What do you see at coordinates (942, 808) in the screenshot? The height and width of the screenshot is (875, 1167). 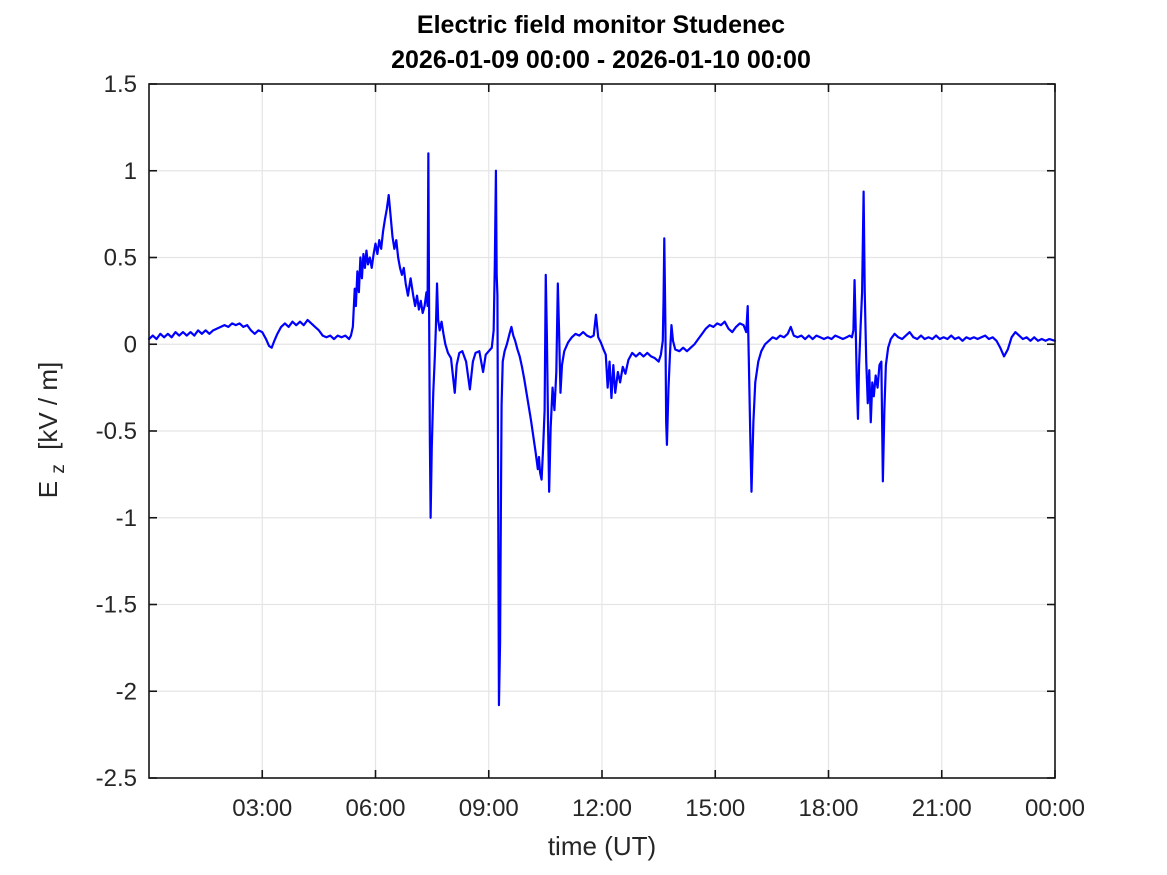 I see `x-tick-label: 21:00` at bounding box center [942, 808].